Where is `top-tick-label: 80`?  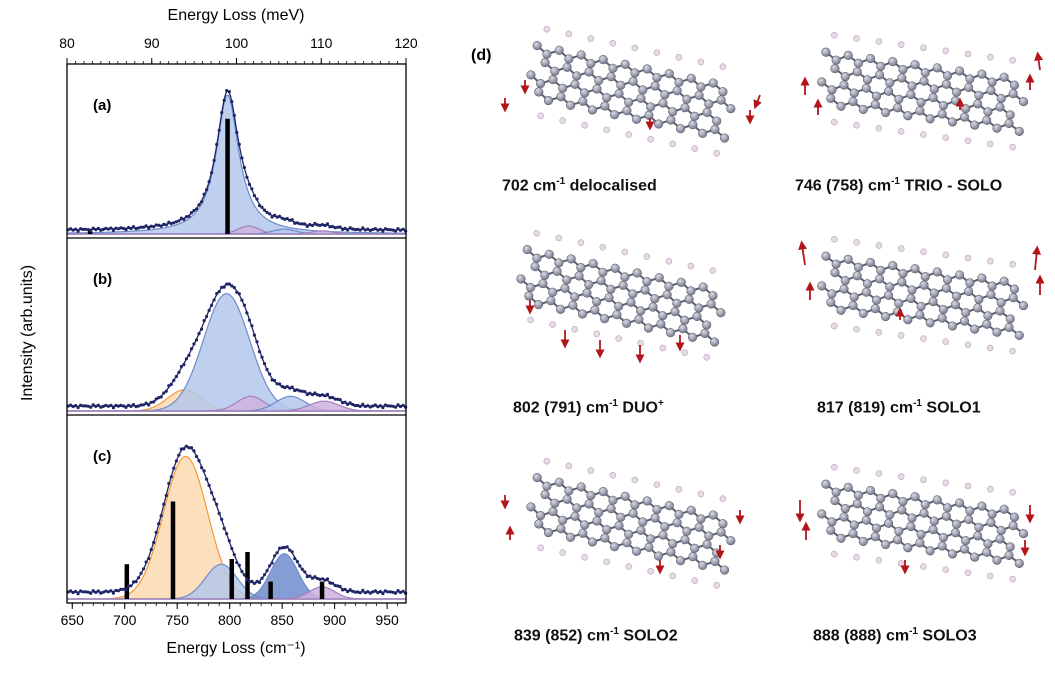
top-tick-label: 80 is located at coordinates (67, 43).